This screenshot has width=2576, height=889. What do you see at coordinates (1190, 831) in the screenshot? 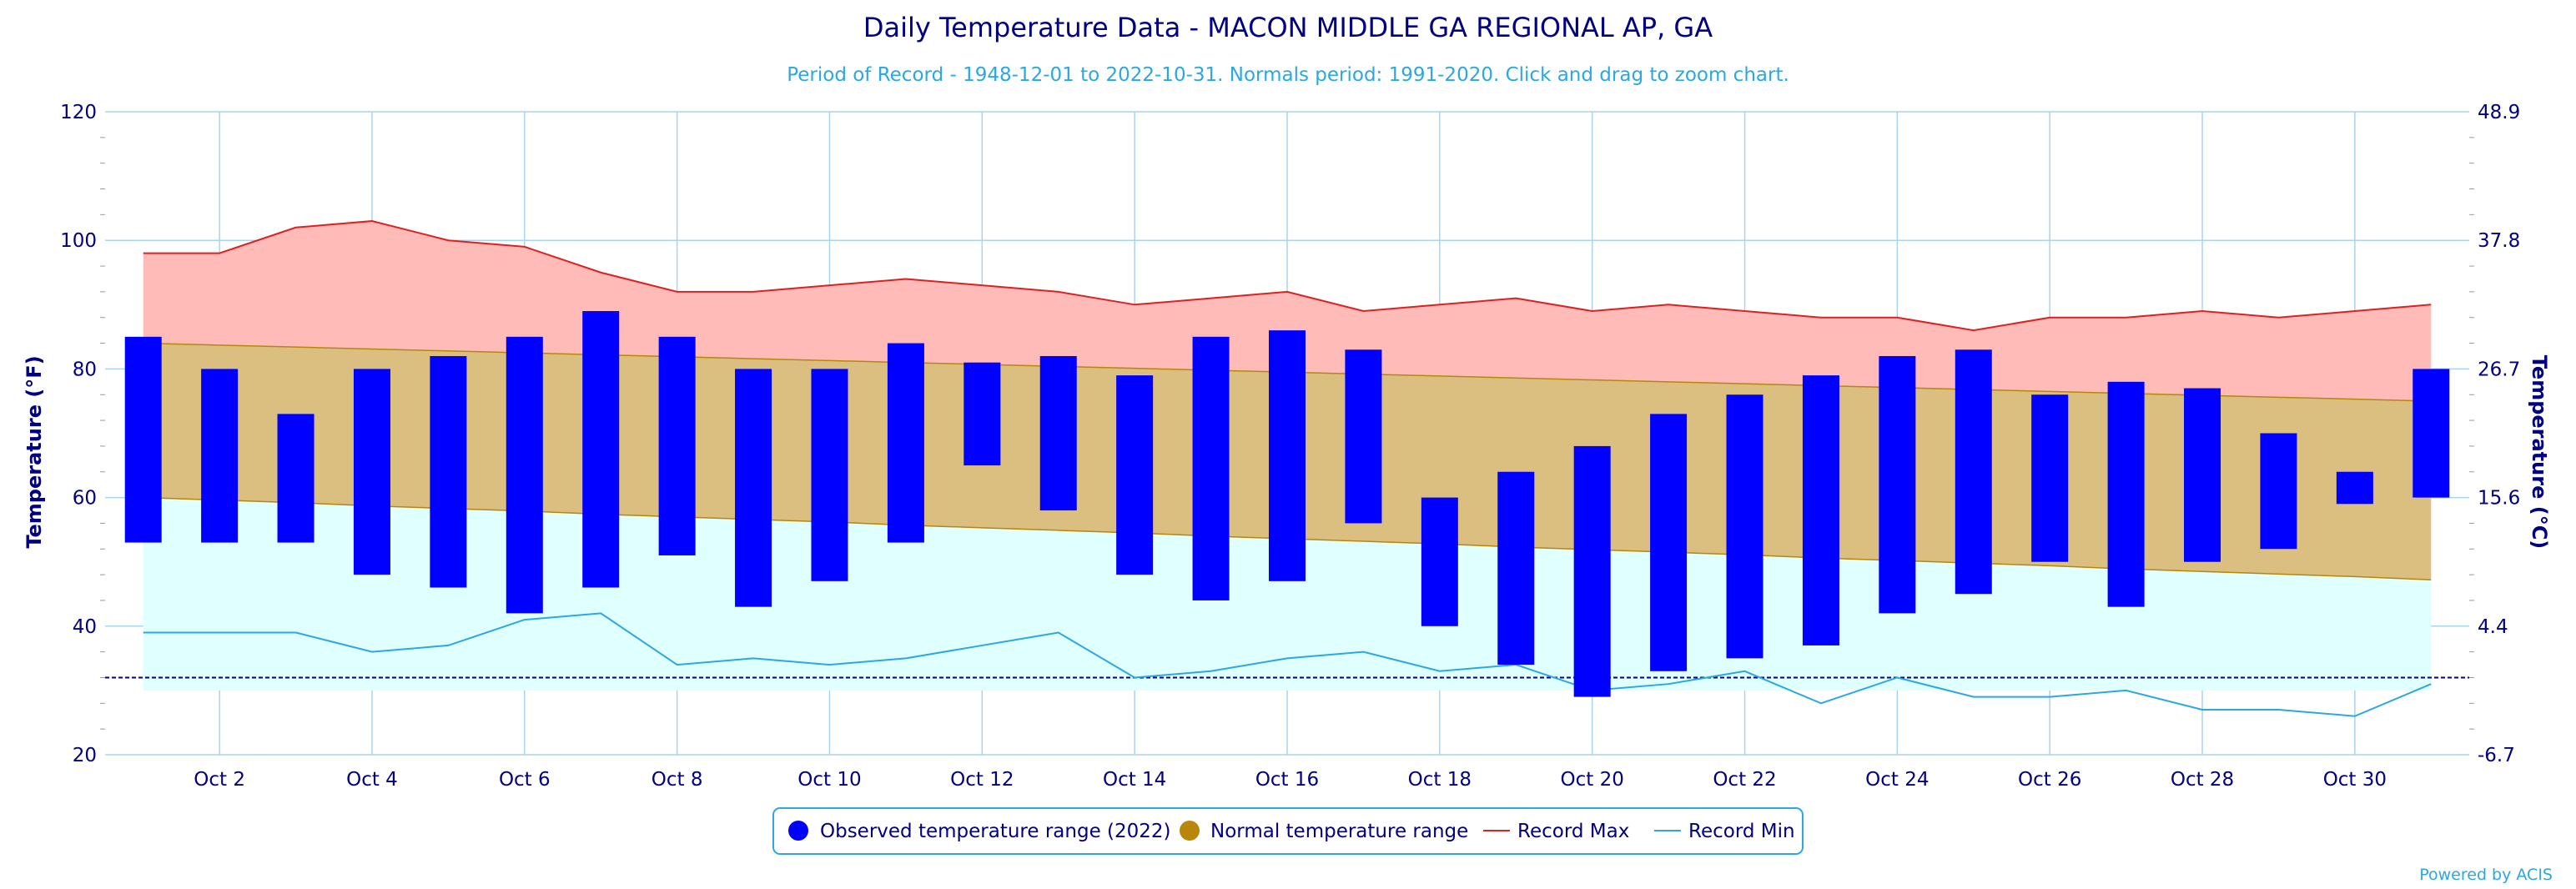
I see `legend-marker-normal` at bounding box center [1190, 831].